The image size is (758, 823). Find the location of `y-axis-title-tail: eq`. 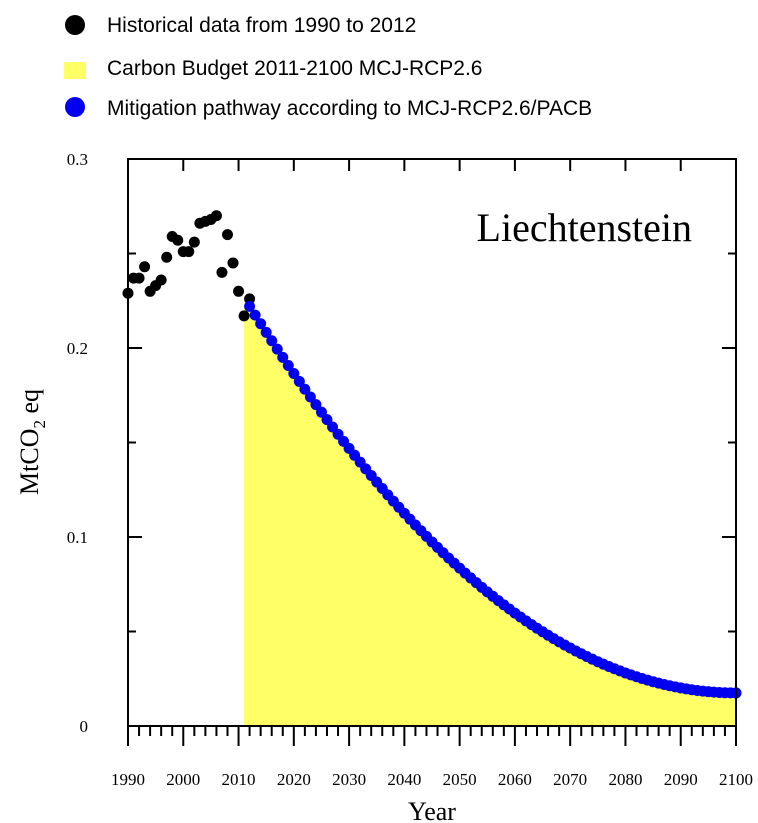

y-axis-title-tail: eq is located at coordinates (29, 404).